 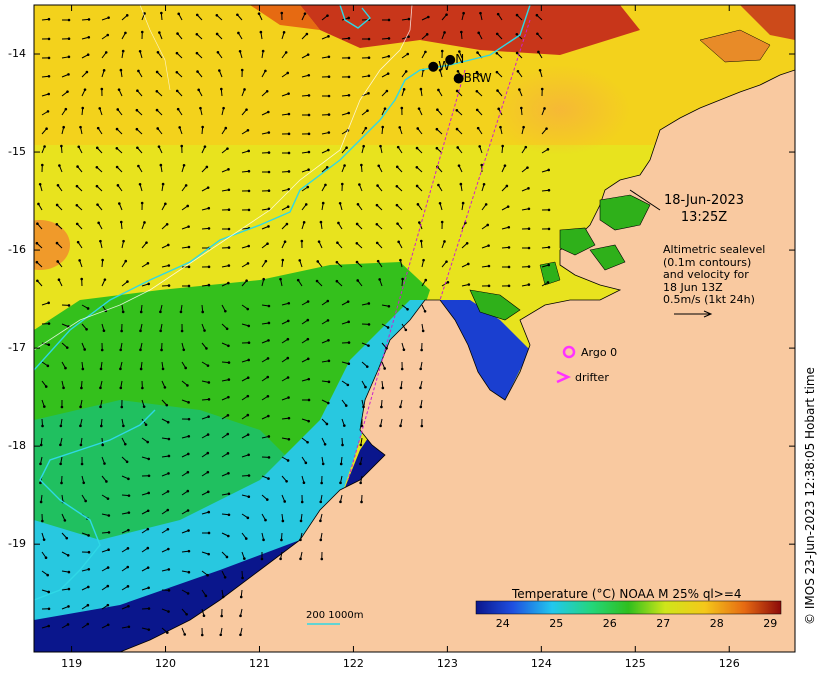 What do you see at coordinates (645, 200) in the screenshot?
I see `date-pointer-line` at bounding box center [645, 200].